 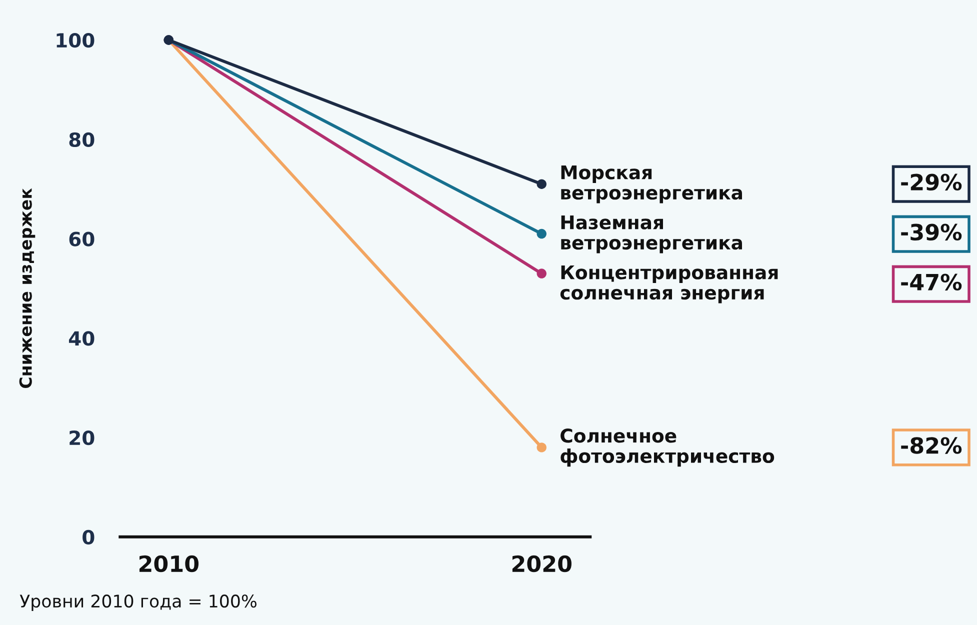 What do you see at coordinates (931, 232) in the screenshot?
I see `text: -39%` at bounding box center [931, 232].